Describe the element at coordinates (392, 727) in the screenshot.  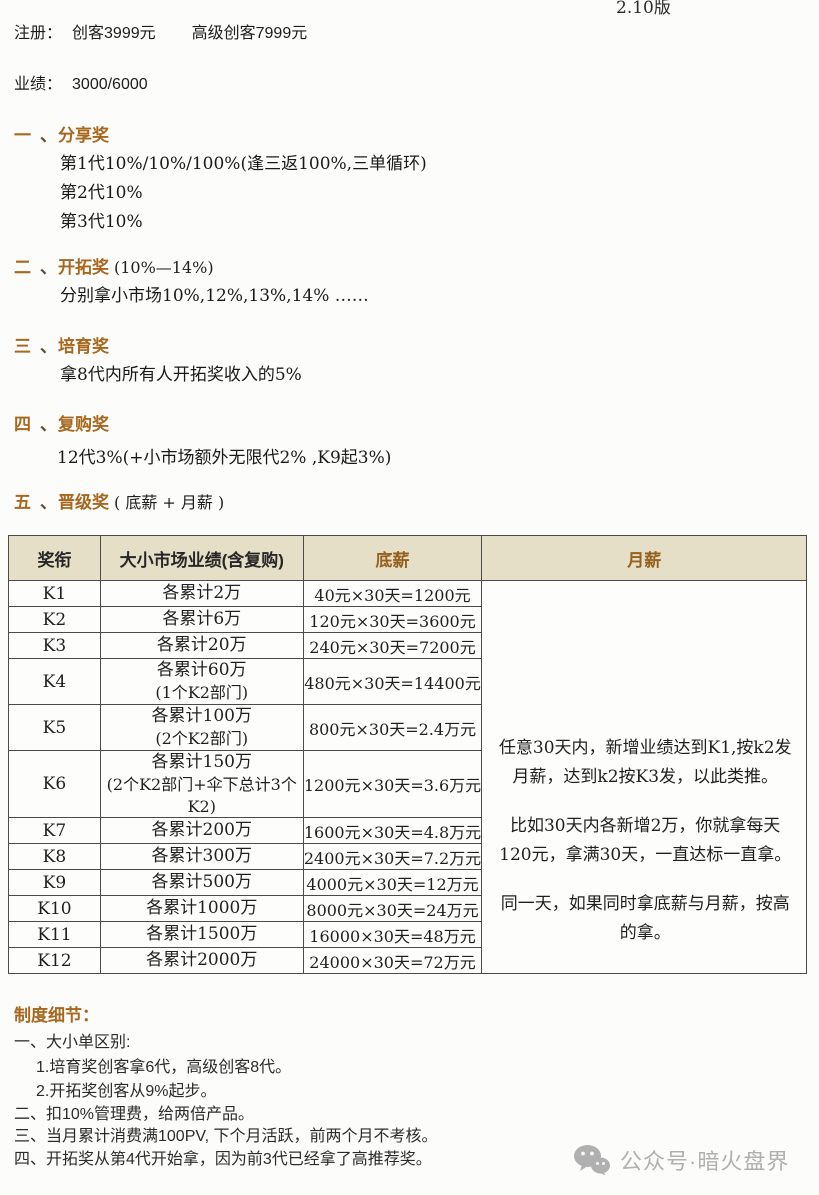
I see `salary-value: 800元×30天=2.4万元` at that location.